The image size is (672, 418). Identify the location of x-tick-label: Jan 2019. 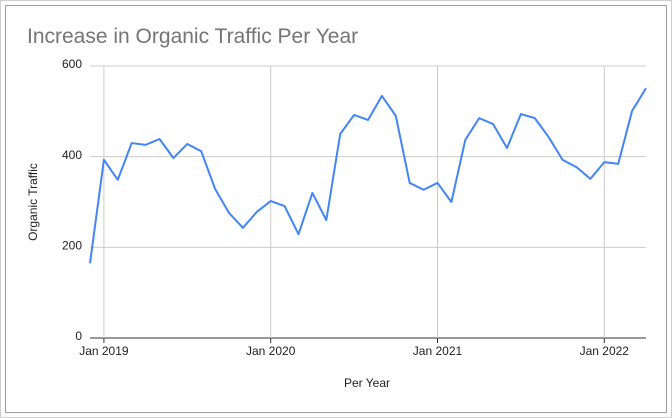
(104, 351).